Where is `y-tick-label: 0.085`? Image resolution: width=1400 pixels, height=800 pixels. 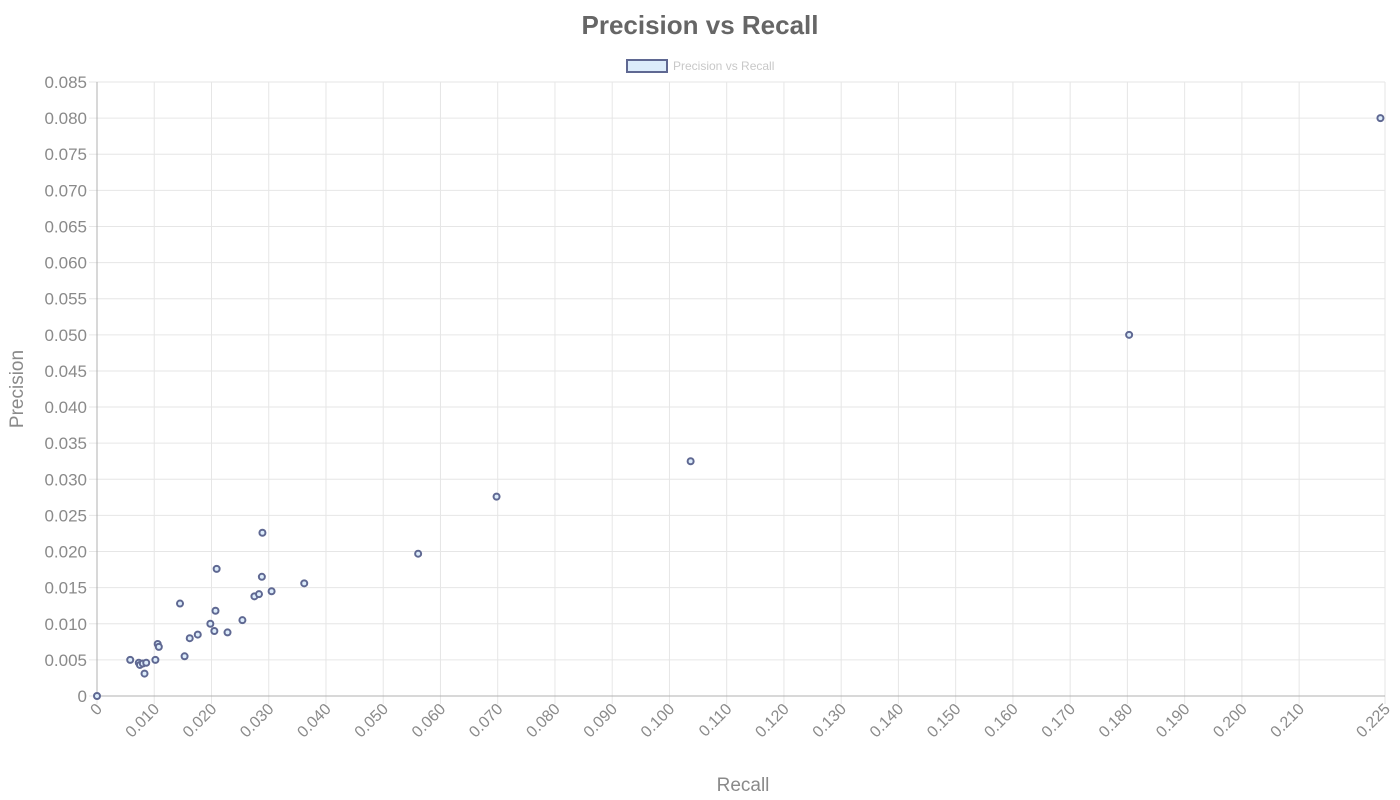
y-tick-label: 0.085 is located at coordinates (65, 82).